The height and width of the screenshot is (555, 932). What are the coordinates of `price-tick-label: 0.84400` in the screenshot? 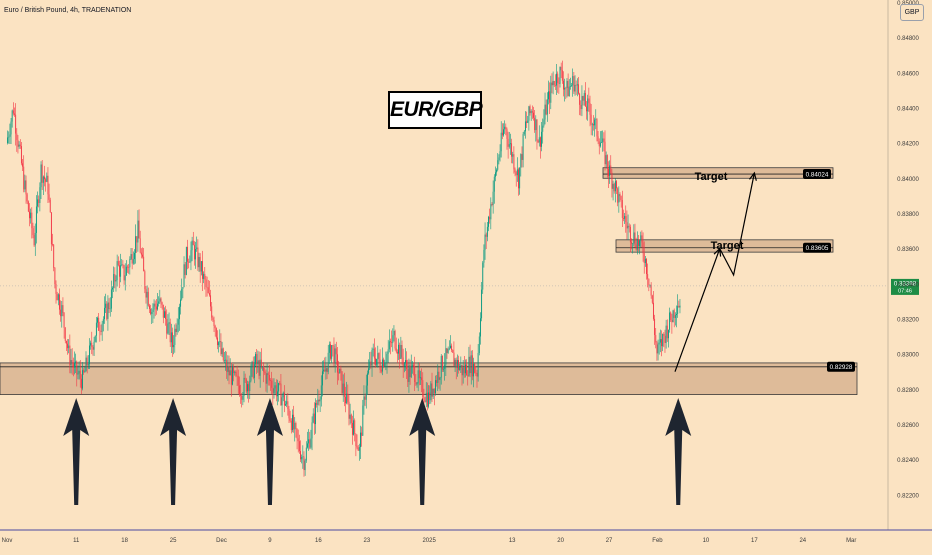 It's located at (908, 109).